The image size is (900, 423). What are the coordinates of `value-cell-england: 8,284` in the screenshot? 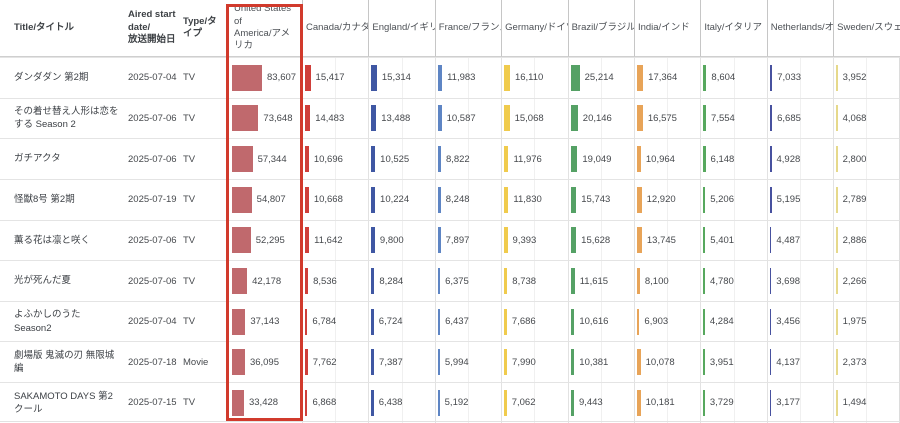 It's located at (401, 280).